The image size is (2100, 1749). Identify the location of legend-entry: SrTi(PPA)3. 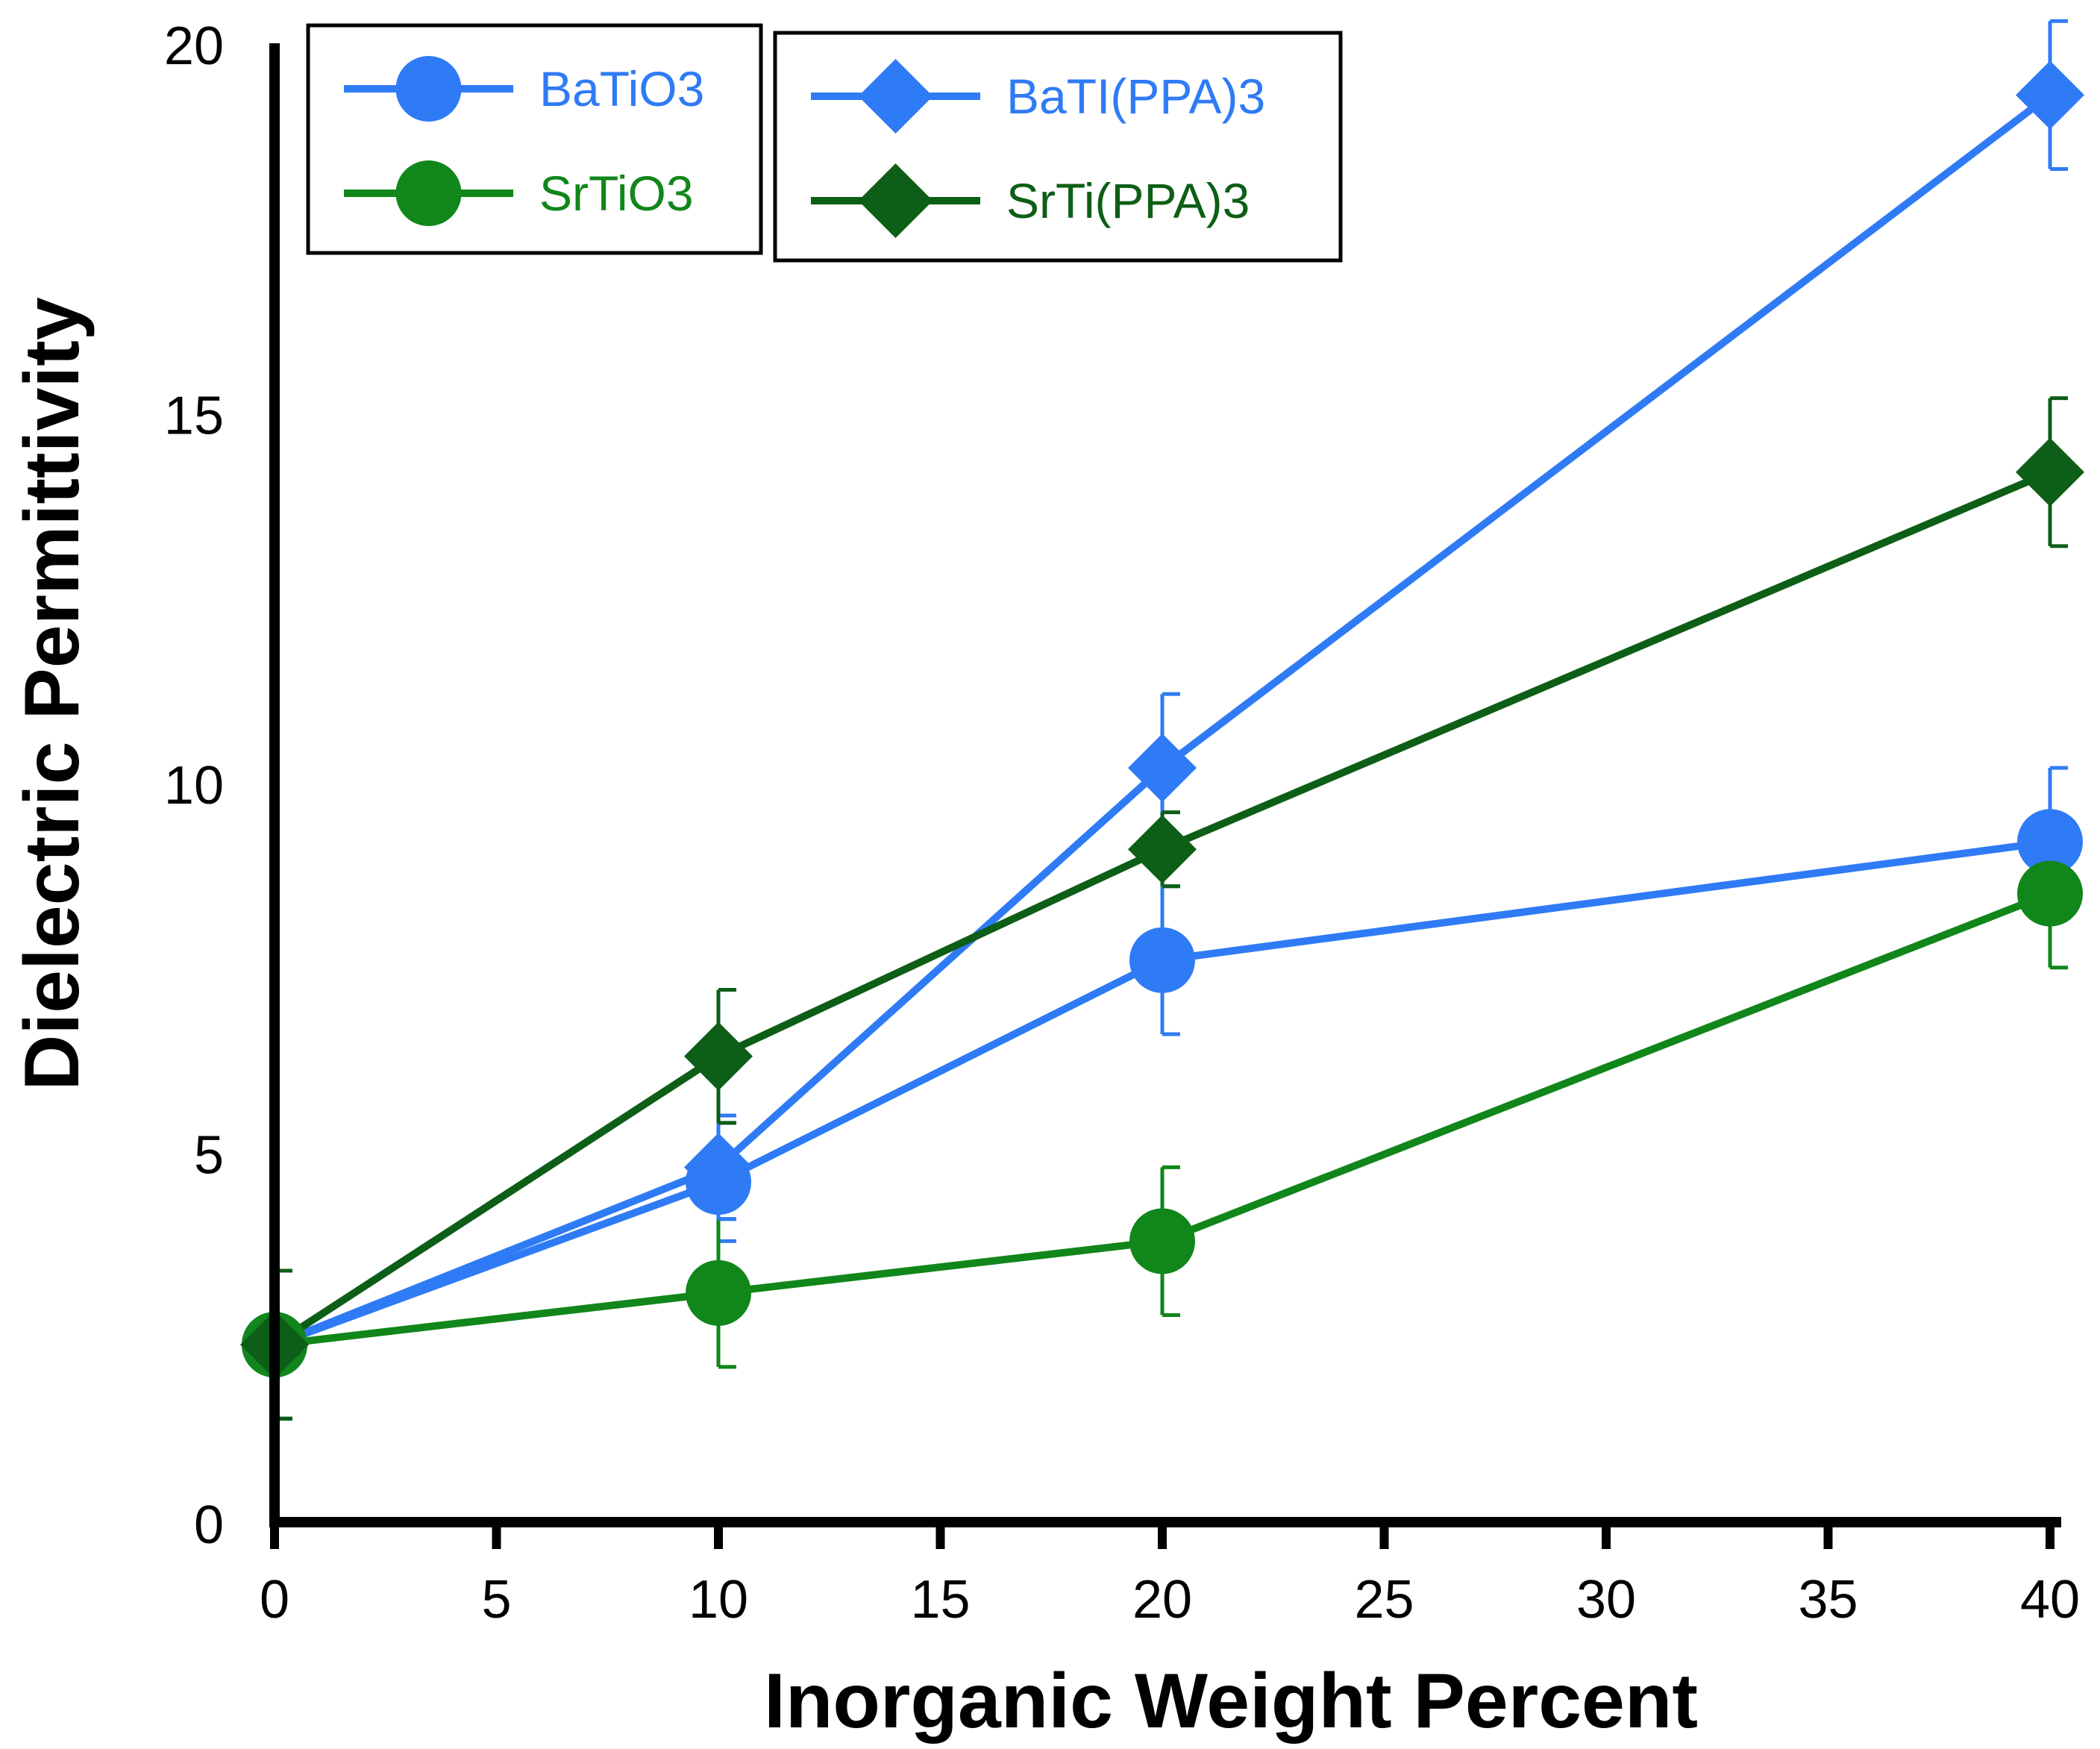
(1030, 200).